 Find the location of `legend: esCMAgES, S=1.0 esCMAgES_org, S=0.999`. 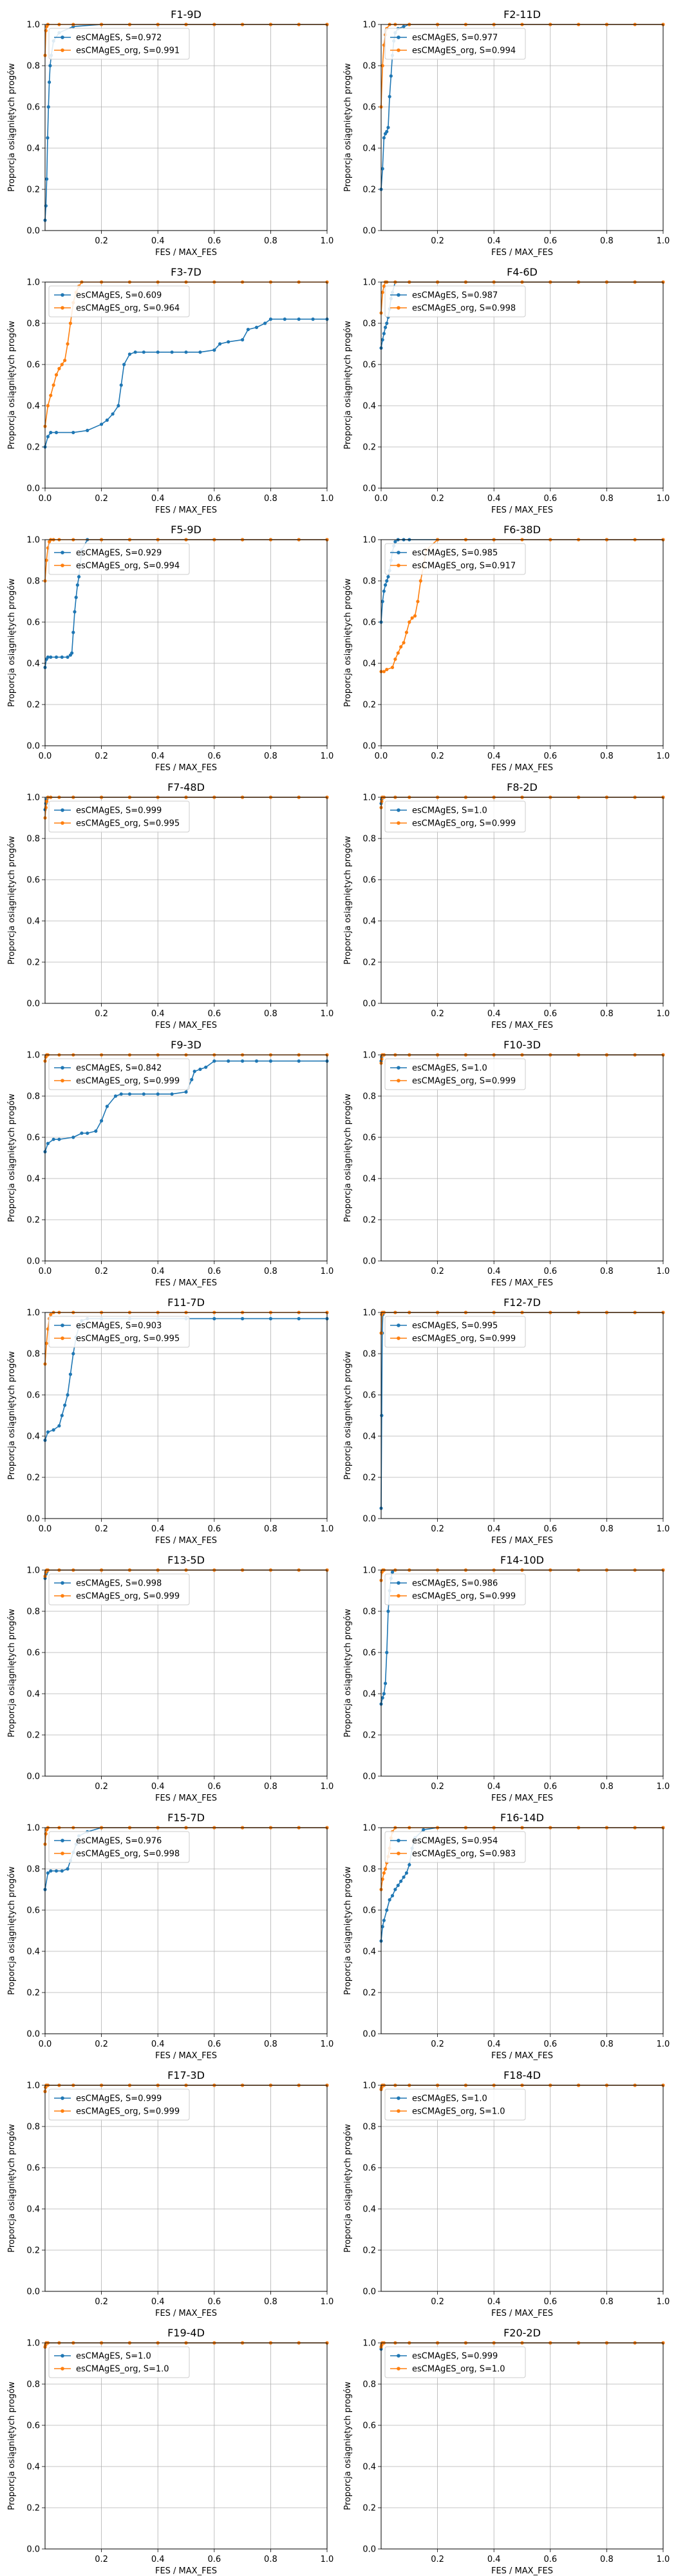

legend: esCMAgES, S=1.0 esCMAgES_org, S=0.999 is located at coordinates (455, 816).